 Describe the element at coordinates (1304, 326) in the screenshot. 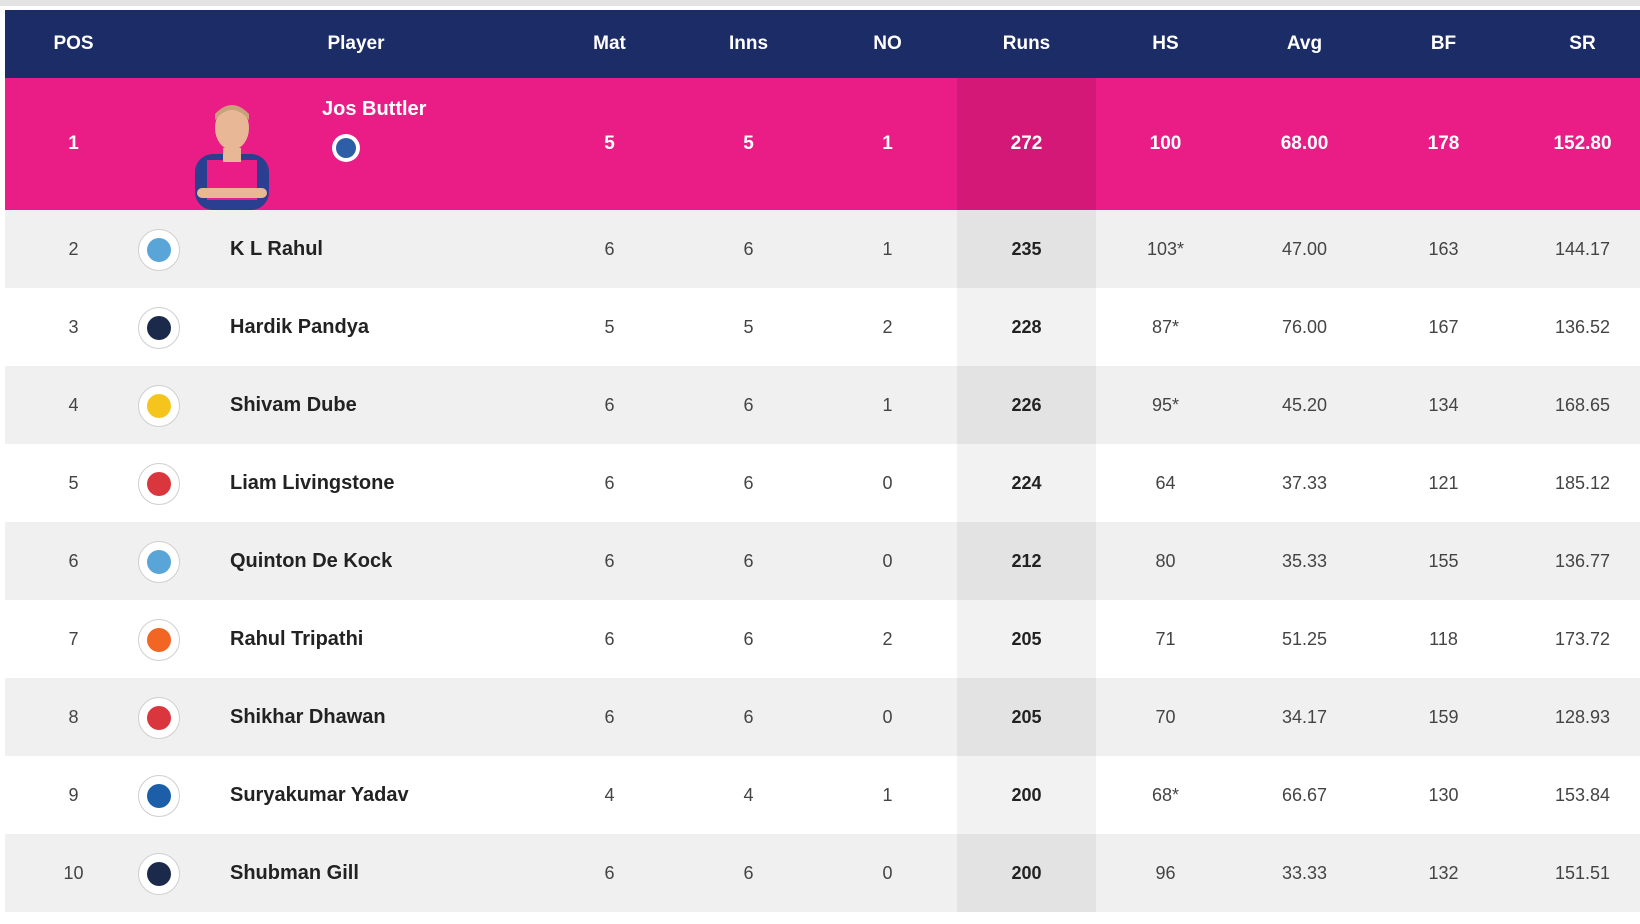

I see `row-avg: 76.00` at that location.